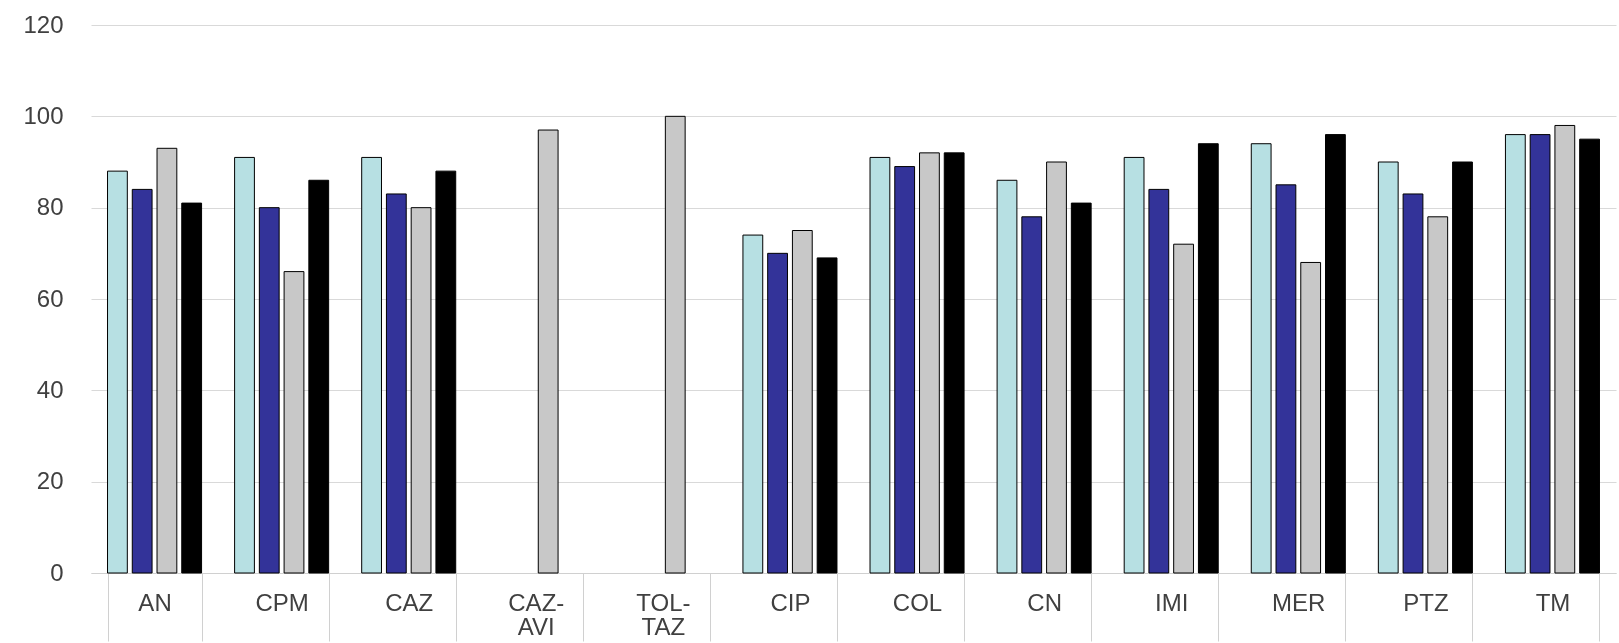  I want to click on x-tick-label: PTZ, so click(1426, 602).